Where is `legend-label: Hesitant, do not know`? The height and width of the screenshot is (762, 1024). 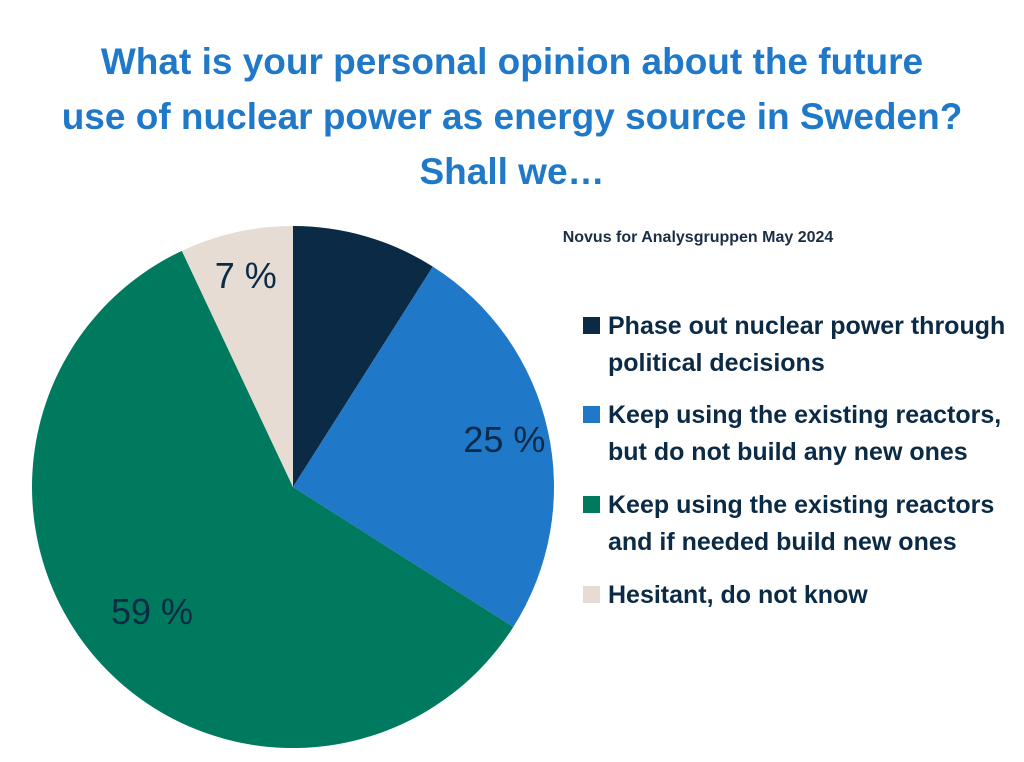 legend-label: Hesitant, do not know is located at coordinates (738, 595).